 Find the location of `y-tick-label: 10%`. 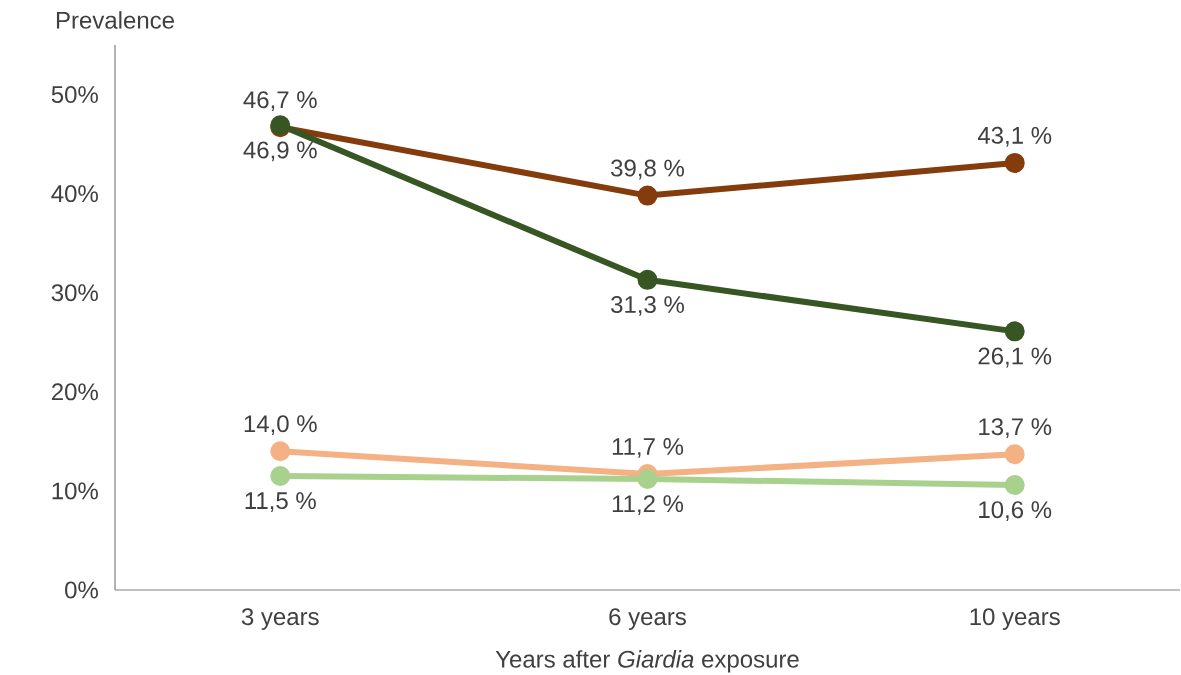

y-tick-label: 10% is located at coordinates (75, 491).